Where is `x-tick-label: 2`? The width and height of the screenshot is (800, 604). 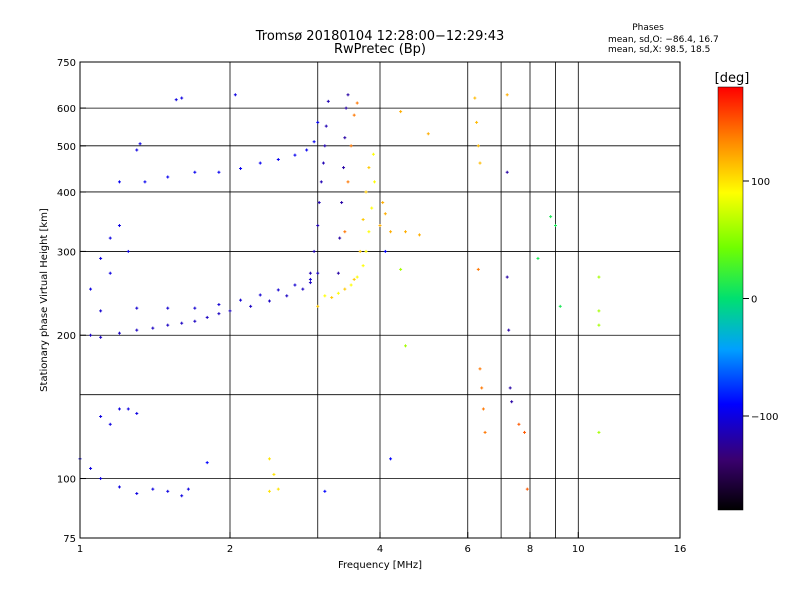 x-tick-label: 2 is located at coordinates (230, 549).